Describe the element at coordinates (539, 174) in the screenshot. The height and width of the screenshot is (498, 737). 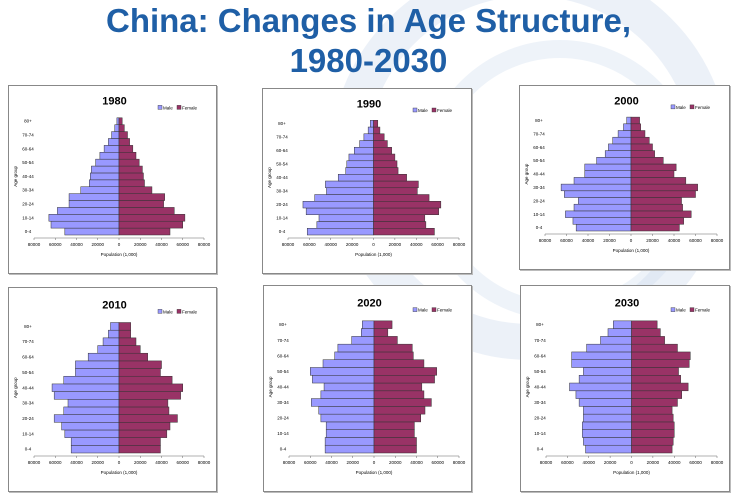
I see `y-tick-label: 40-44` at that location.